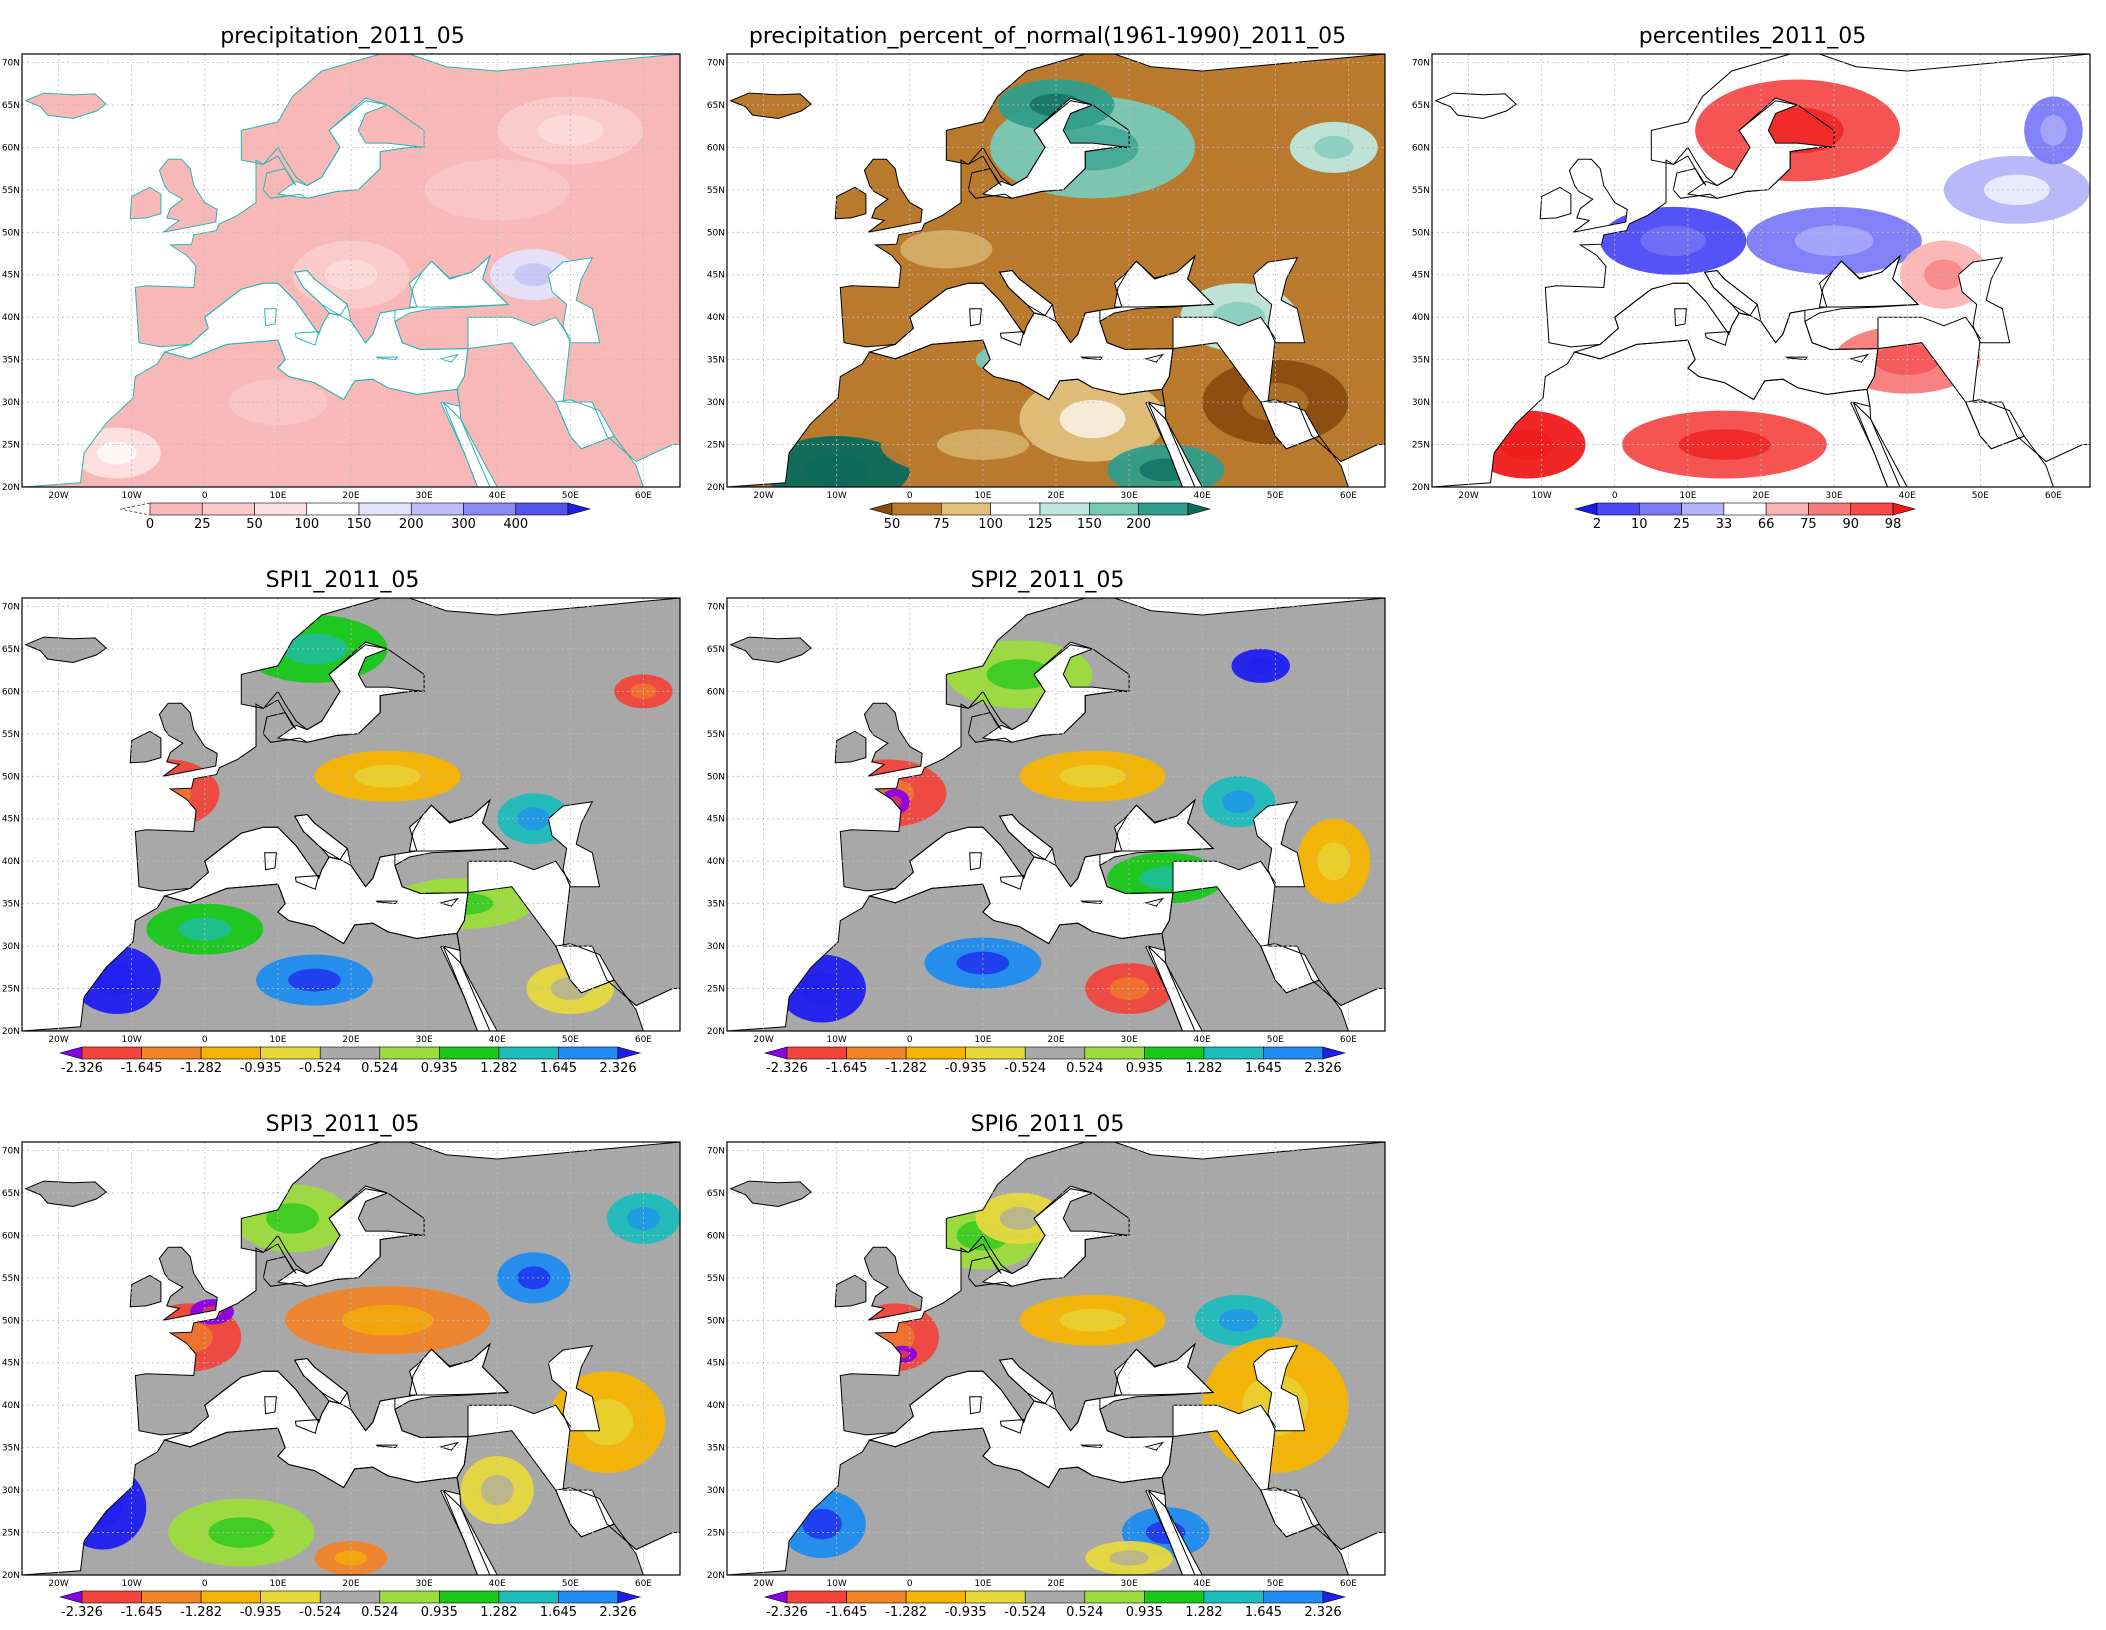 This screenshot has width=2106, height=1630. I want to click on lon-tick-label: 10E, so click(982, 496).